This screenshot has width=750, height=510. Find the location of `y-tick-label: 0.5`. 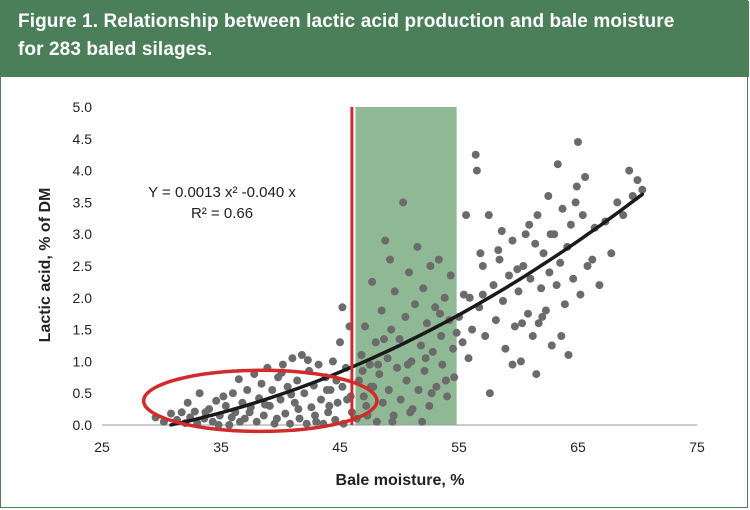

y-tick-label: 0.5 is located at coordinates (83, 393).